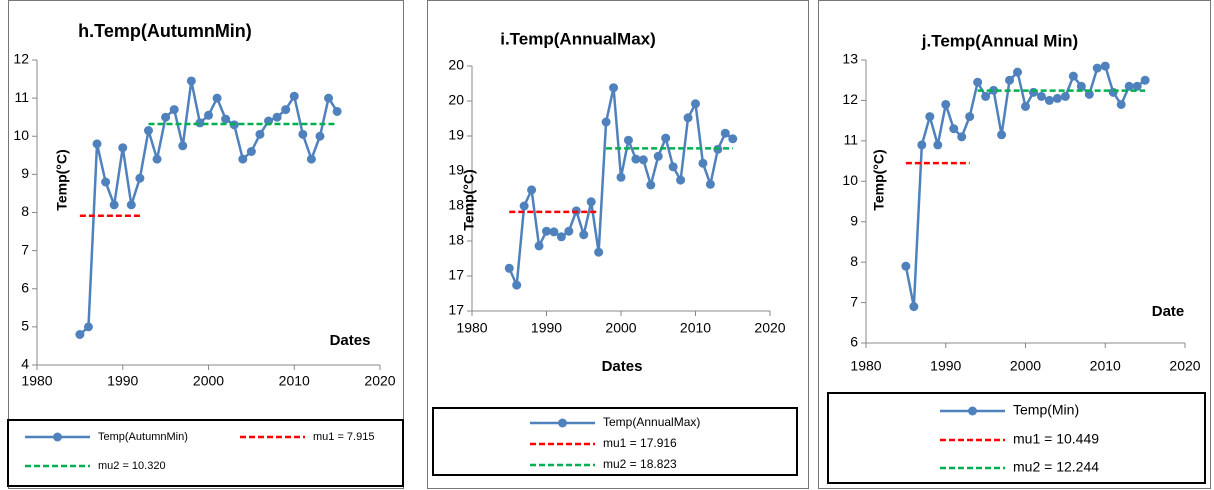  I want to click on y-tick-label: 5, so click(25, 326).